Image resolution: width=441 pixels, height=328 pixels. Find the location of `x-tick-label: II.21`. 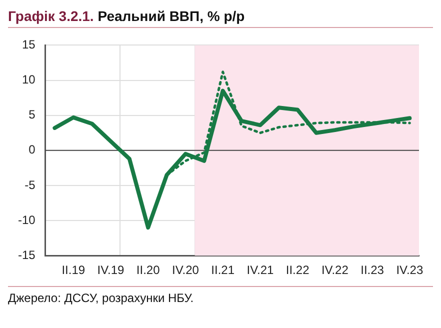

x-tick-label: II.21 is located at coordinates (223, 270).